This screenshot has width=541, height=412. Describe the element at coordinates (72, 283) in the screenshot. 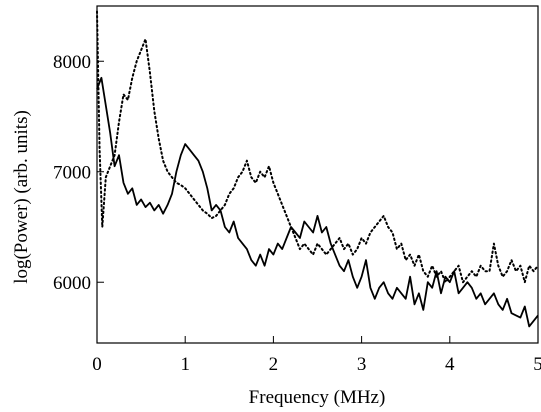

I see `y-tick-label: 6000` at that location.